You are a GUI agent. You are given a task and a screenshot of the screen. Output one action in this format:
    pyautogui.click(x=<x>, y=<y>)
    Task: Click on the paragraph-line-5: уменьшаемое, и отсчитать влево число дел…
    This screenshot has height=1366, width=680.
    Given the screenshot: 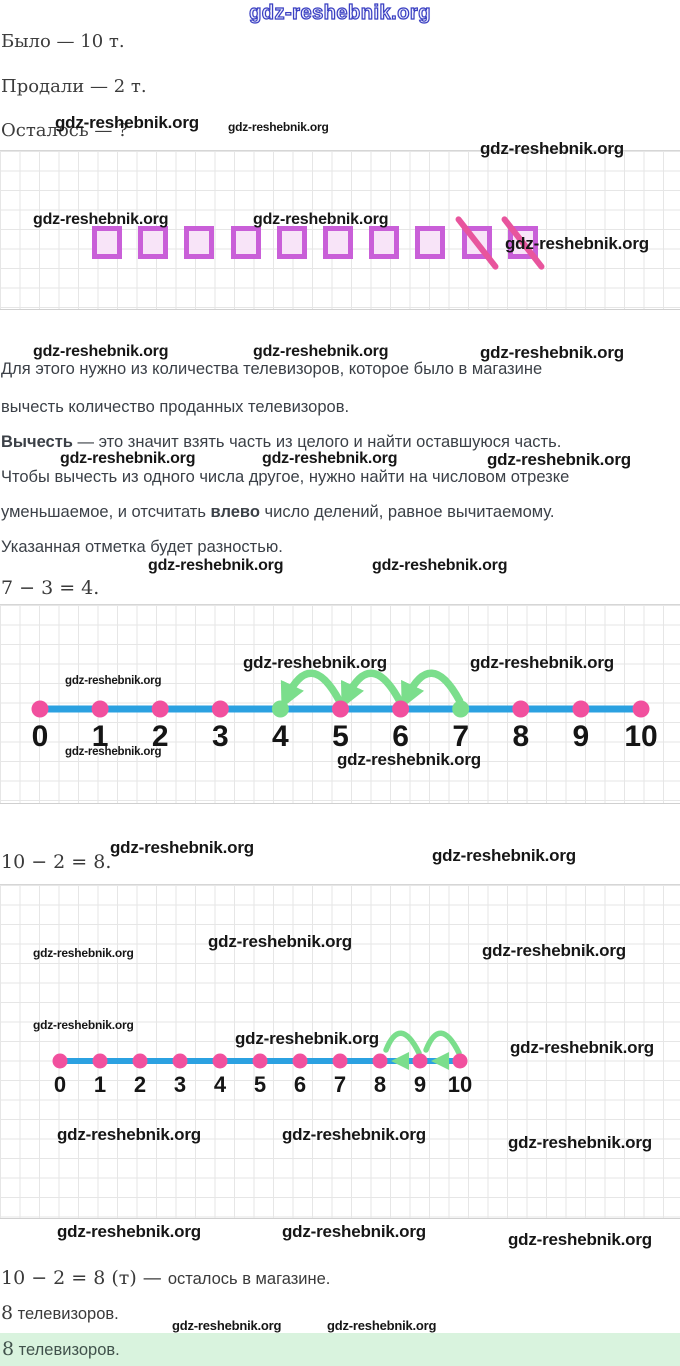 What is the action you would take?
    pyautogui.click(x=277, y=512)
    